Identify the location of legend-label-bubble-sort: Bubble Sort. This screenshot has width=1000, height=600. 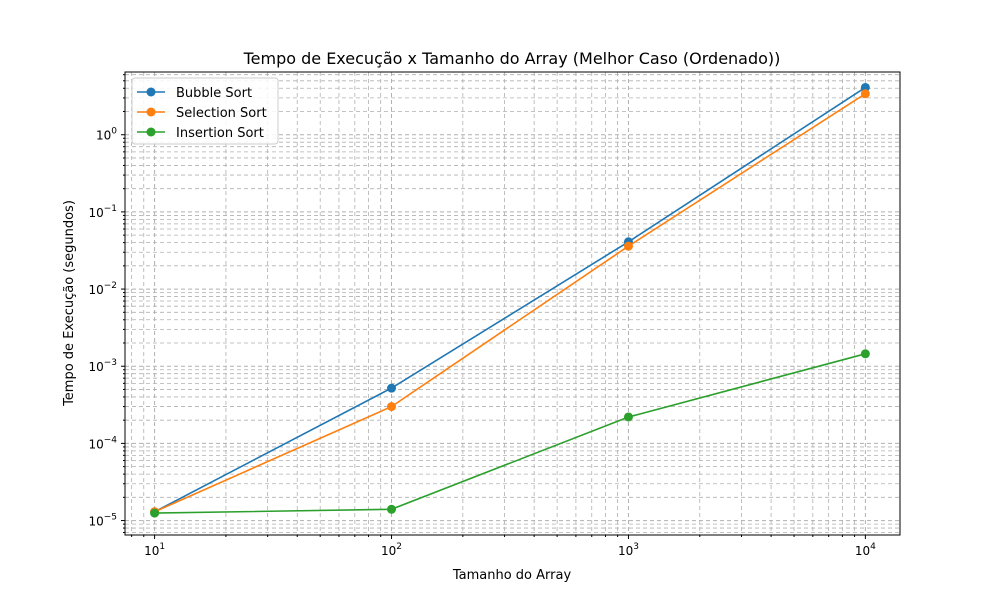
(214, 93).